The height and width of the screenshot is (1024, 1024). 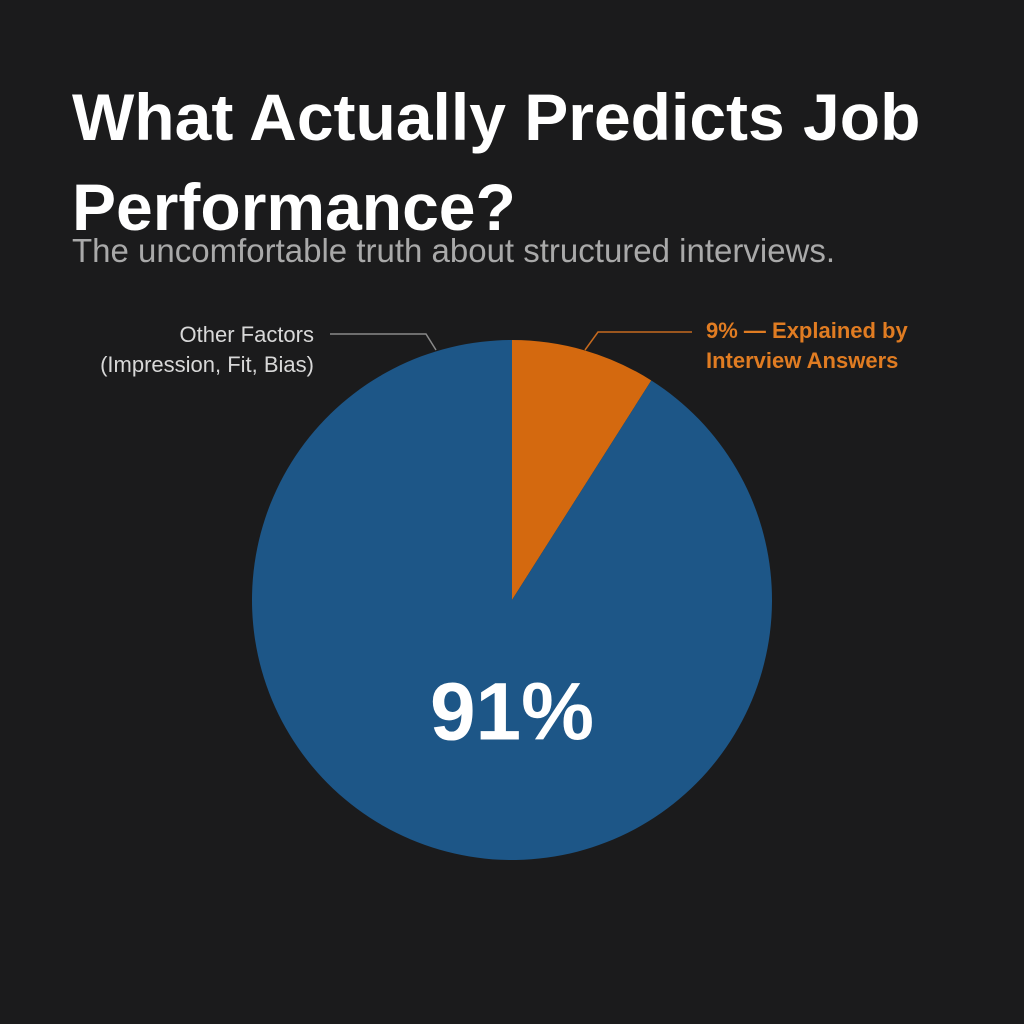 I want to click on chart-title: What Actually Predicts Job Performance?, so click(x=496, y=162).